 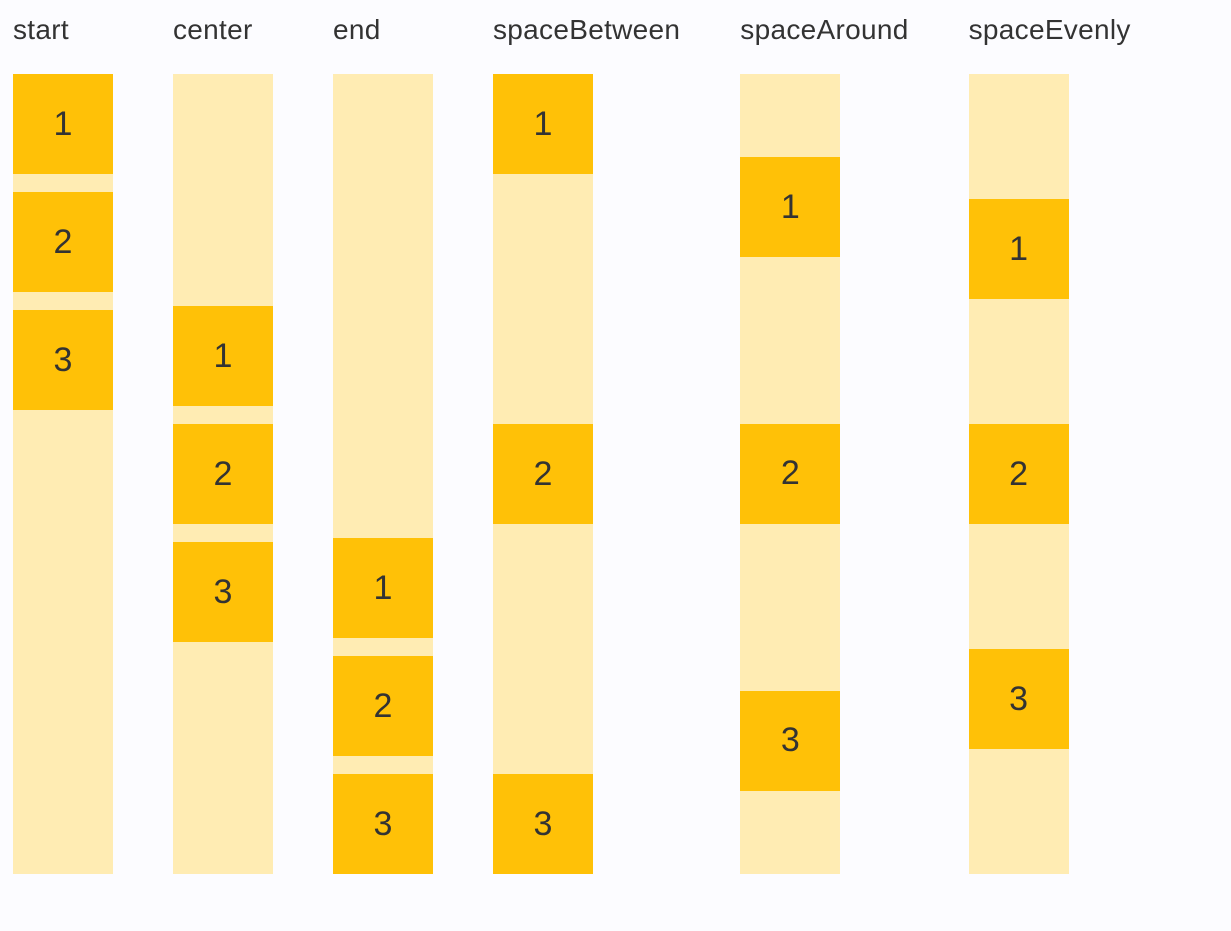 What do you see at coordinates (824, 29) in the screenshot?
I see `column-label: spaceAround` at bounding box center [824, 29].